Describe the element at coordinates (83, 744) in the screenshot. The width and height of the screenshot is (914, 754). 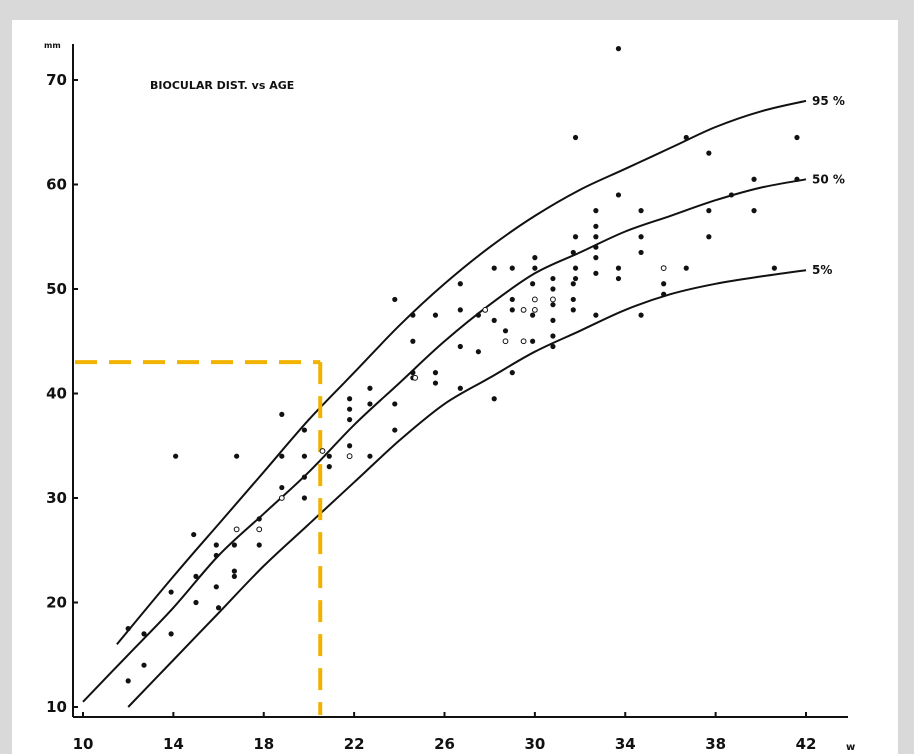
I see `x-tick-label: 10` at that location.